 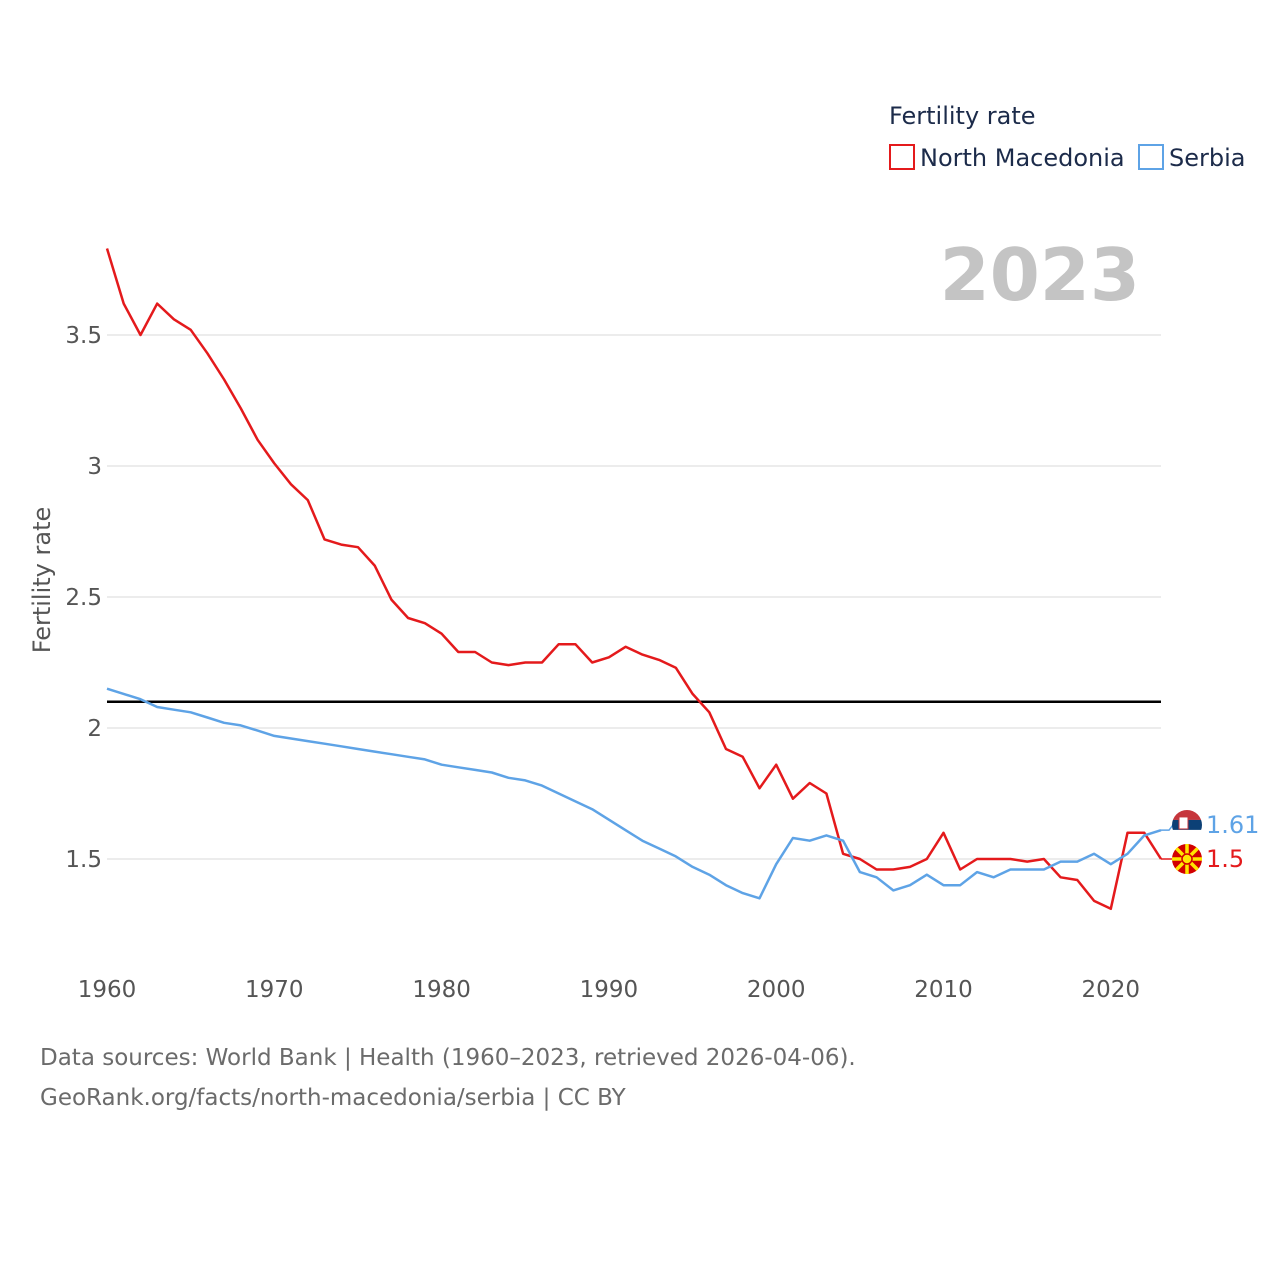 I want to click on serbia-flag-icon, so click(x=1187, y=824).